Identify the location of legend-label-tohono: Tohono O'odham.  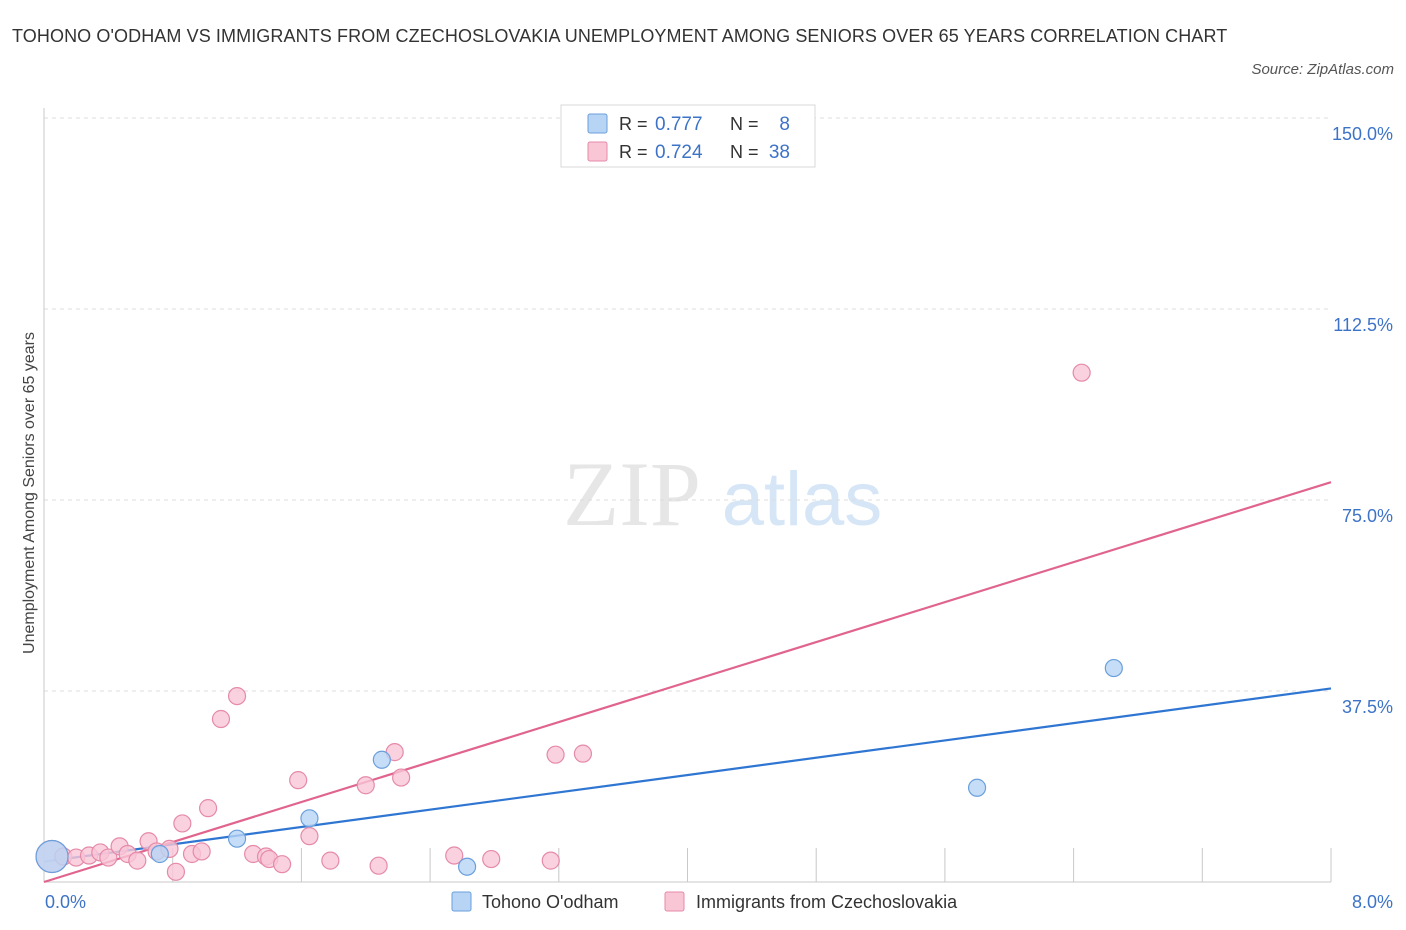
(550, 902).